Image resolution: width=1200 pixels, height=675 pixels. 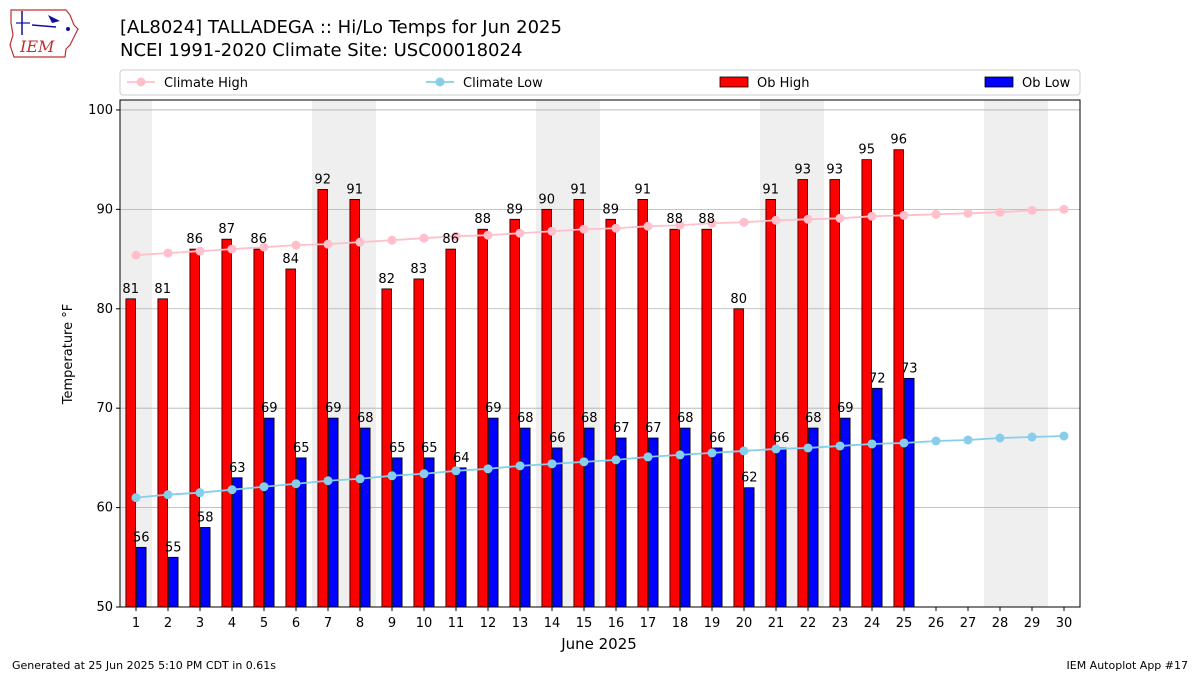 I want to click on legend-label-ob-low: Ob Low, so click(x=1046, y=83).